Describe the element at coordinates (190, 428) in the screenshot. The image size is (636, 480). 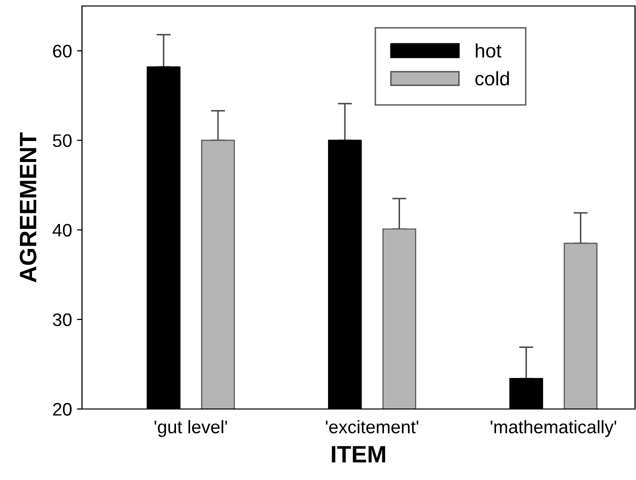
I see `x-tick-label: 'gut level'` at that location.